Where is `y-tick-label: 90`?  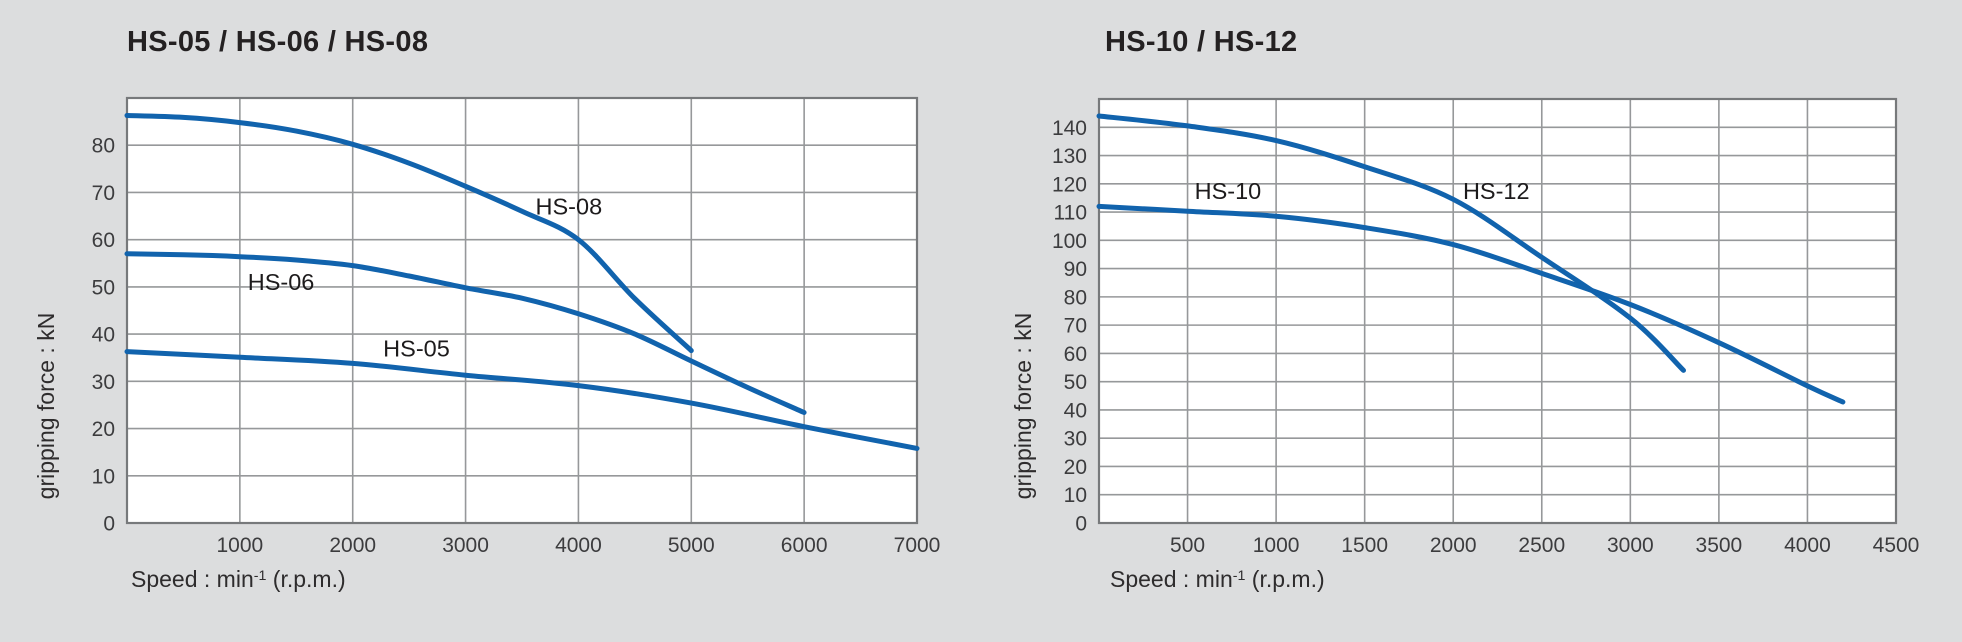
y-tick-label: 90 is located at coordinates (1075, 269).